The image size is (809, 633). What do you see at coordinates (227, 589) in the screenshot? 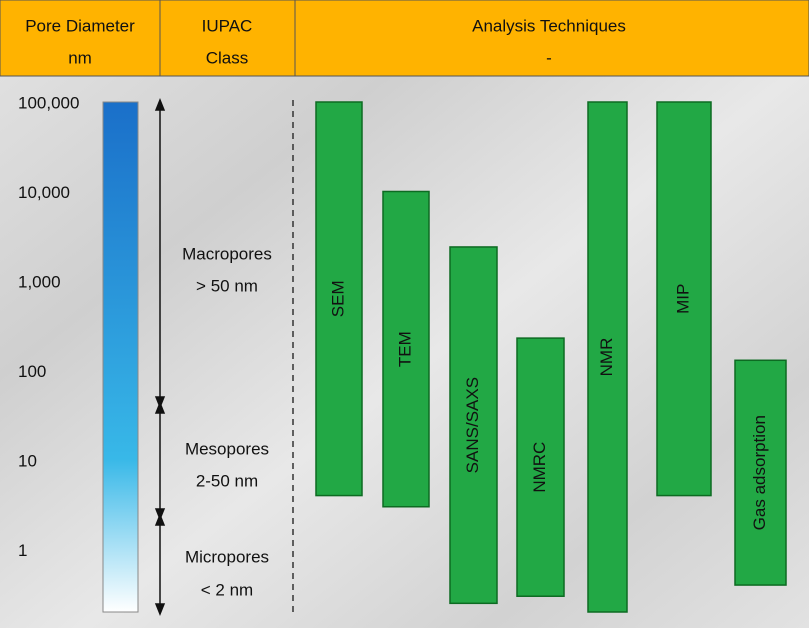
I see `class-range: < 2 nm` at bounding box center [227, 589].